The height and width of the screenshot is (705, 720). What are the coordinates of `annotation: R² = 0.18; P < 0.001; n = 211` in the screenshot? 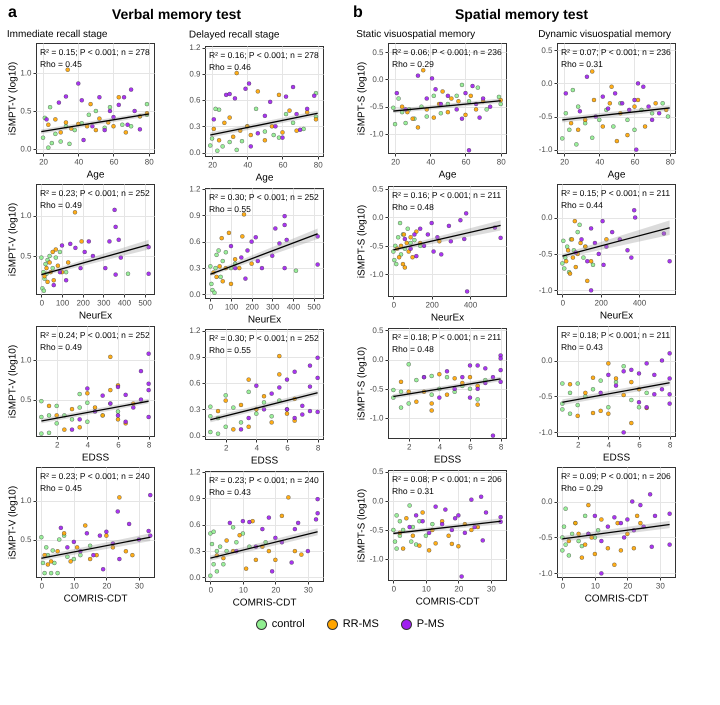 It's located at (447, 337).